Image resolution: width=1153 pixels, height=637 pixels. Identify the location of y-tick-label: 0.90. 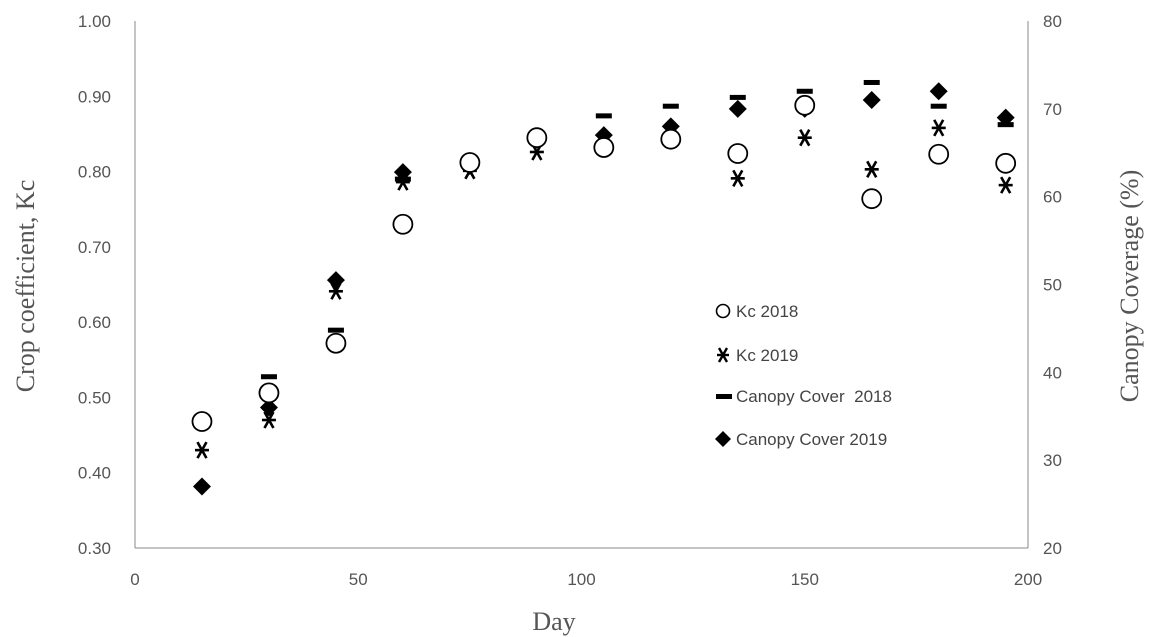
(94, 96).